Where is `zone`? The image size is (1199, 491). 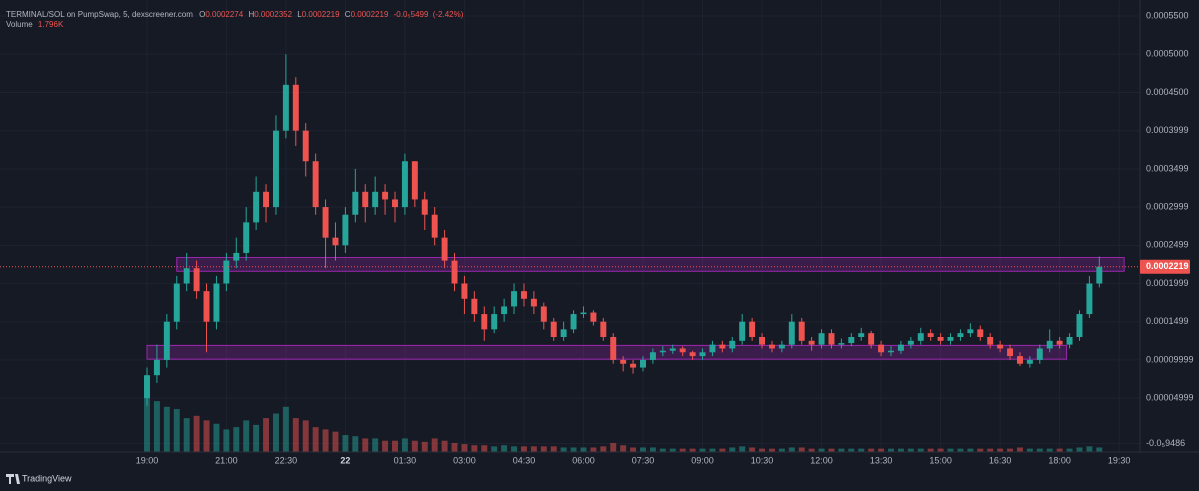
zone is located at coordinates (650, 264).